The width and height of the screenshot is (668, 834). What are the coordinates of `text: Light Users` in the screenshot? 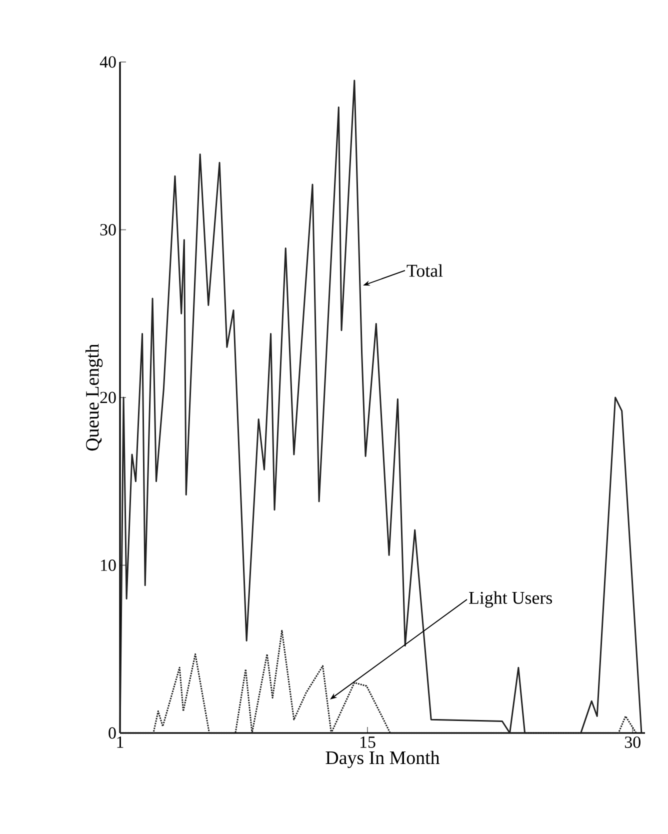 It's located at (510, 599).